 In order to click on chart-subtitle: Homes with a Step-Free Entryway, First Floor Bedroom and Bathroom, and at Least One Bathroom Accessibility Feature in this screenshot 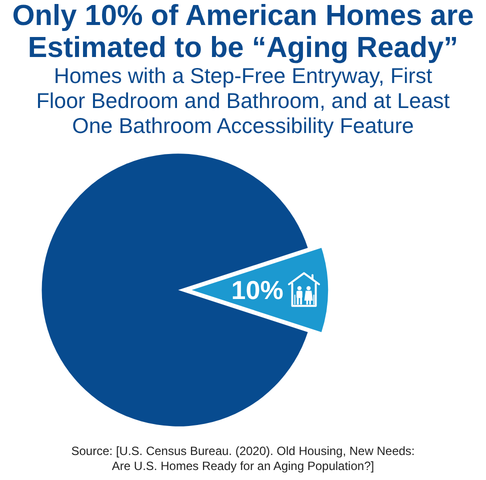, I will do `click(243, 101)`.